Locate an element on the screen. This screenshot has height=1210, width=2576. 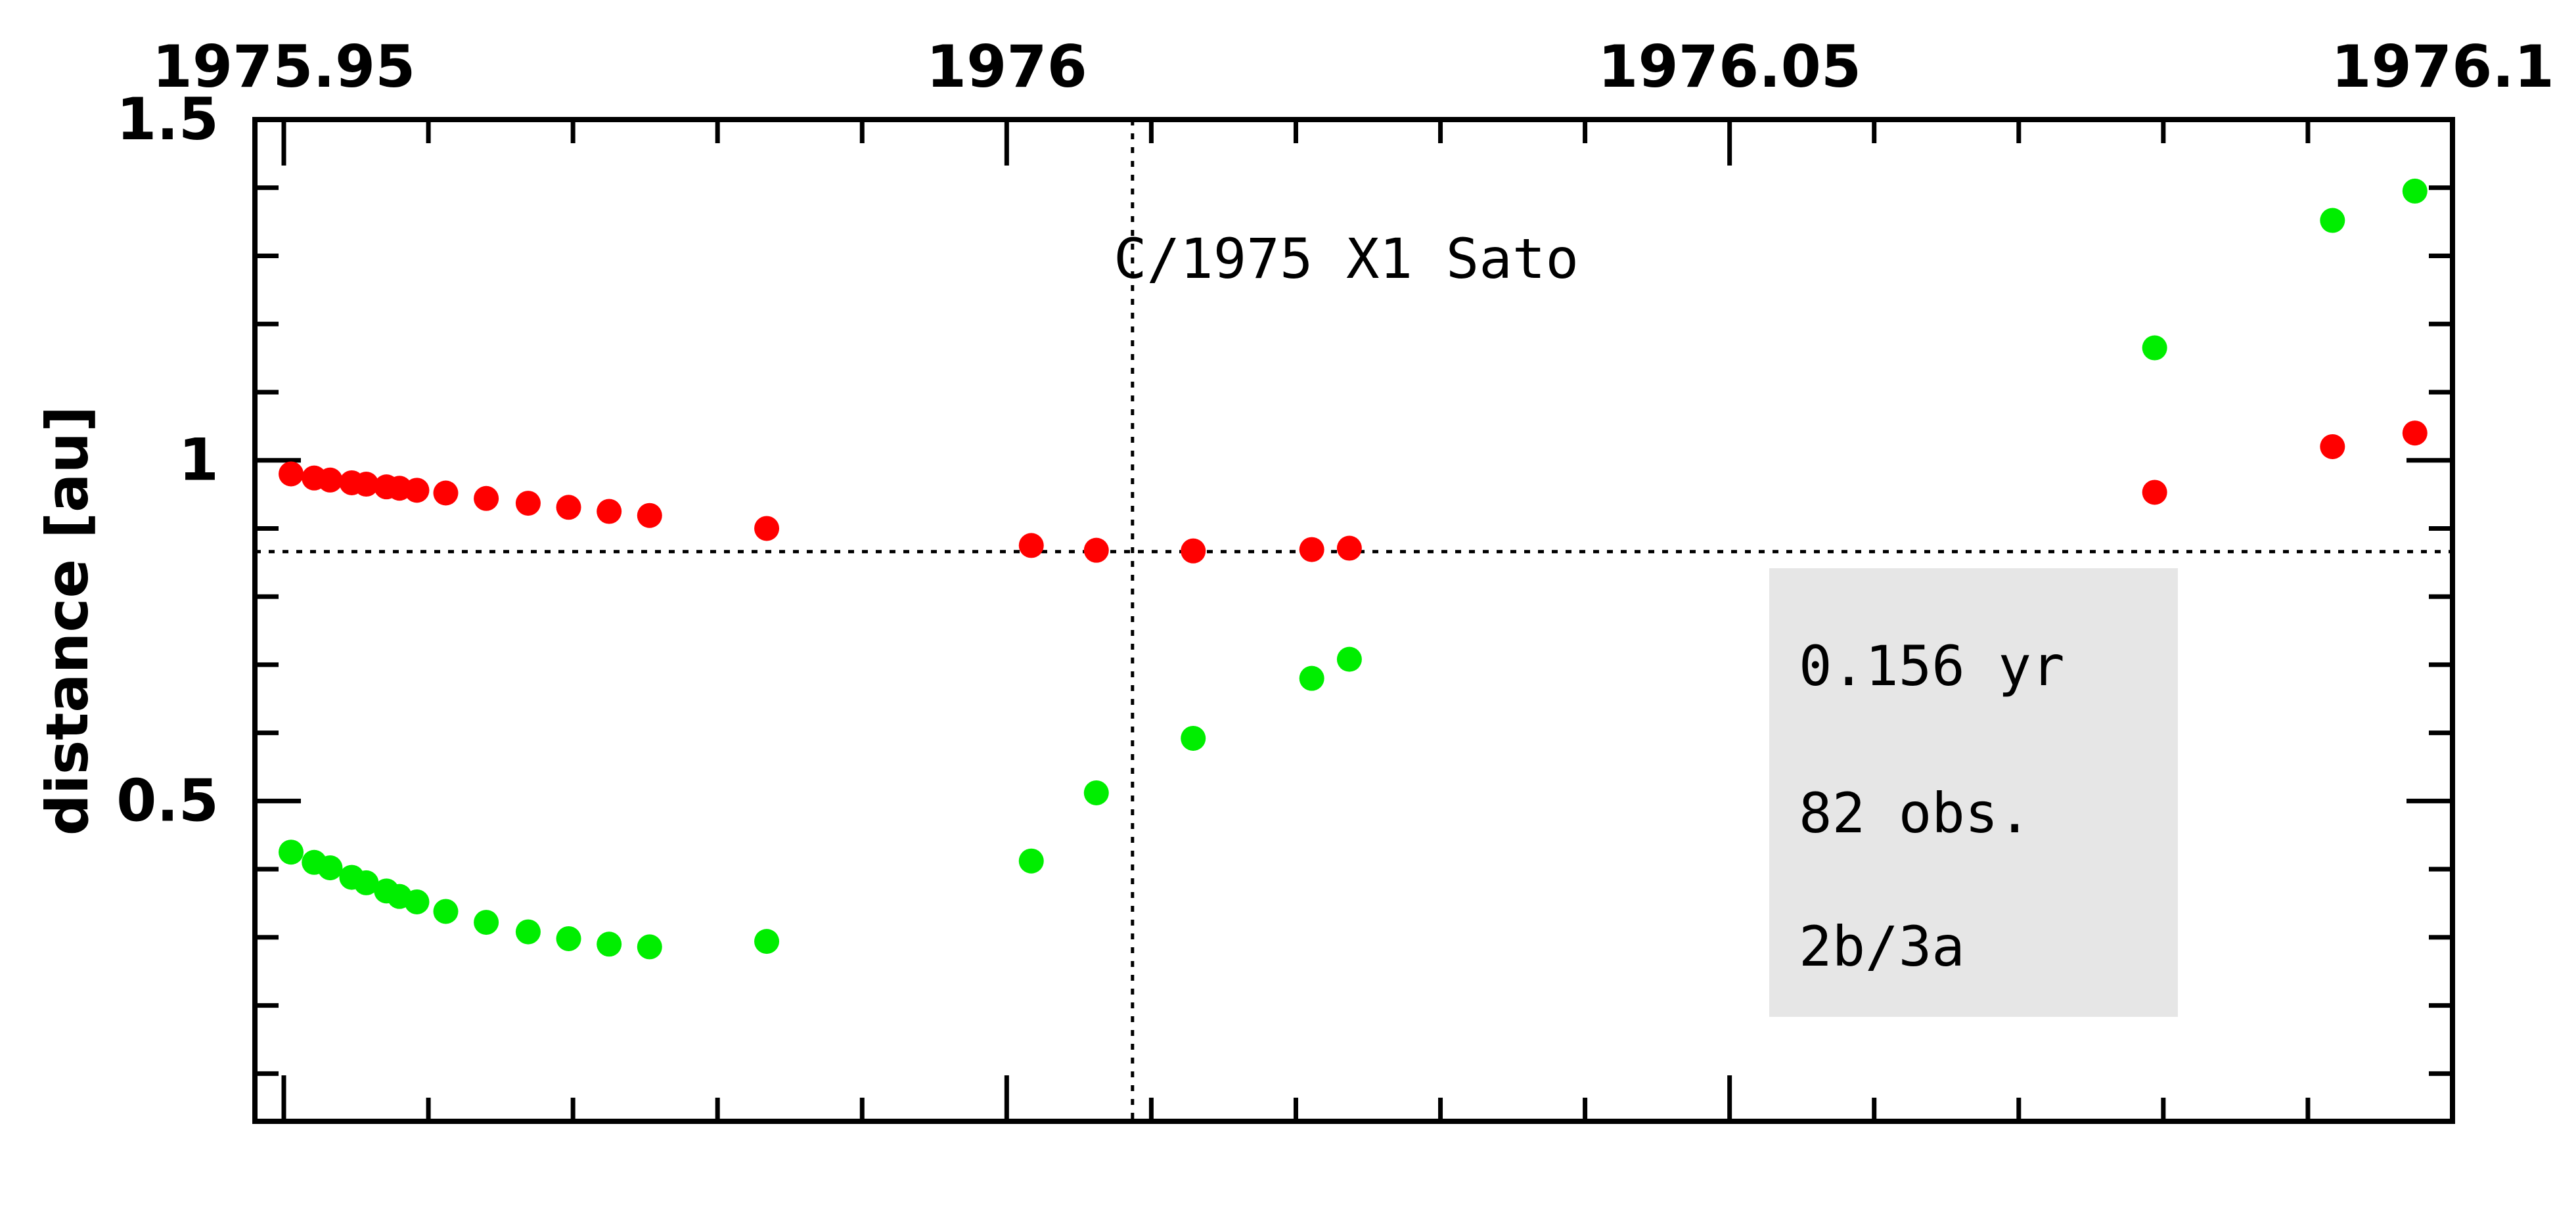
y-axis-title: distance [au] is located at coordinates (67, 621).